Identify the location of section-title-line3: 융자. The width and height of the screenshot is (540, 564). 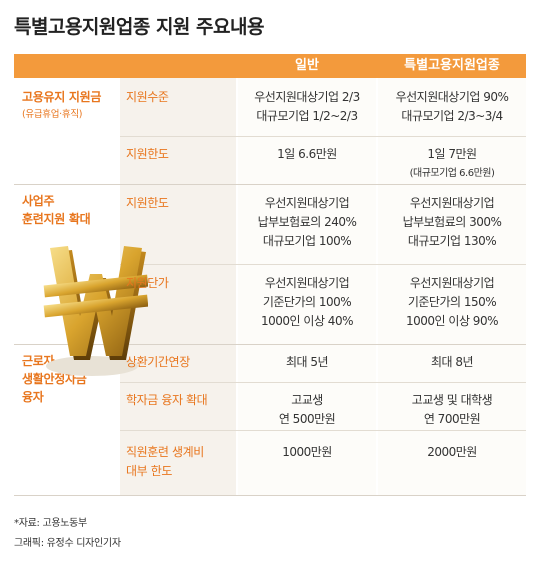
(33, 397).